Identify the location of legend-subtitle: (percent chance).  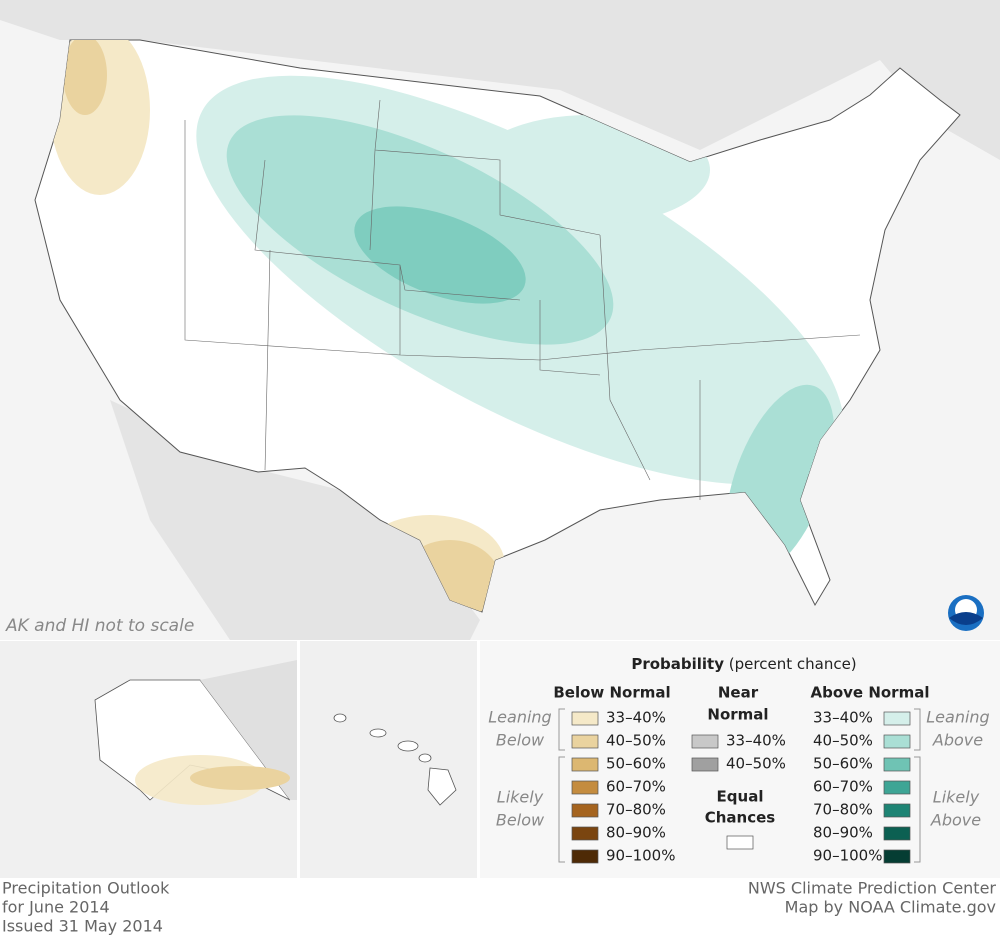
(793, 664).